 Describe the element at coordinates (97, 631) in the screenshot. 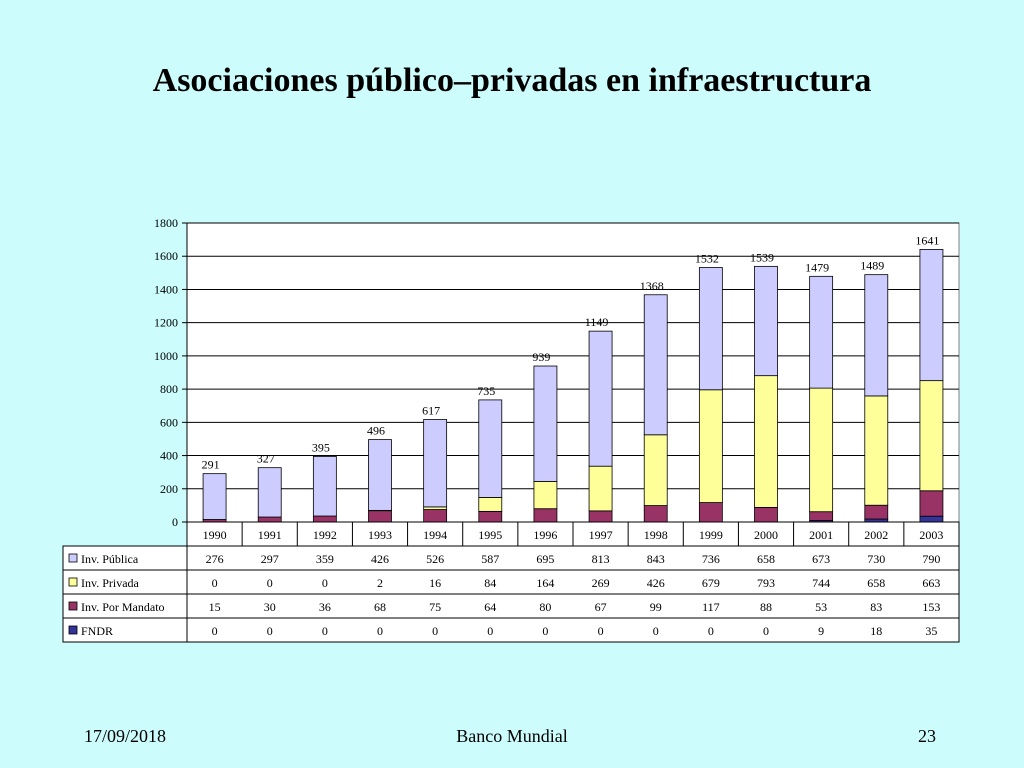

I see `legend-label: FNDR` at that location.